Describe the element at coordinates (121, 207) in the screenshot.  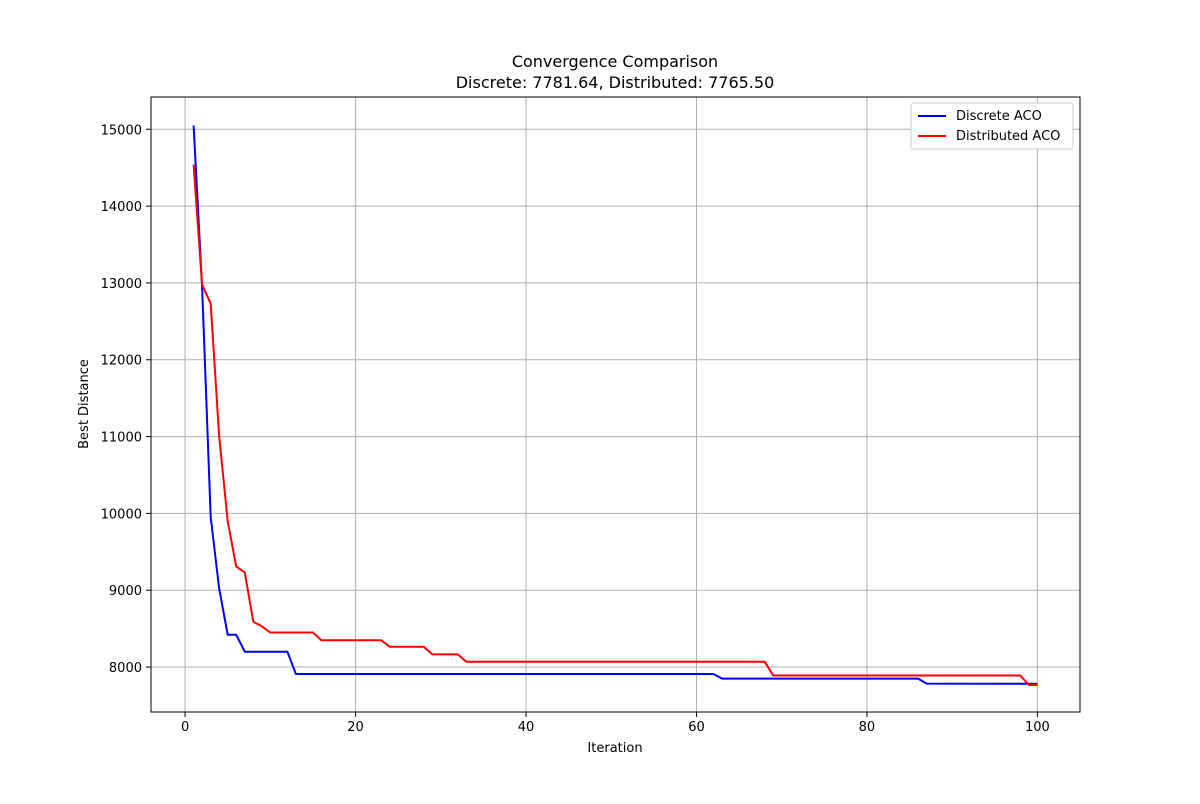
I see `y-tick-label: 14000` at that location.